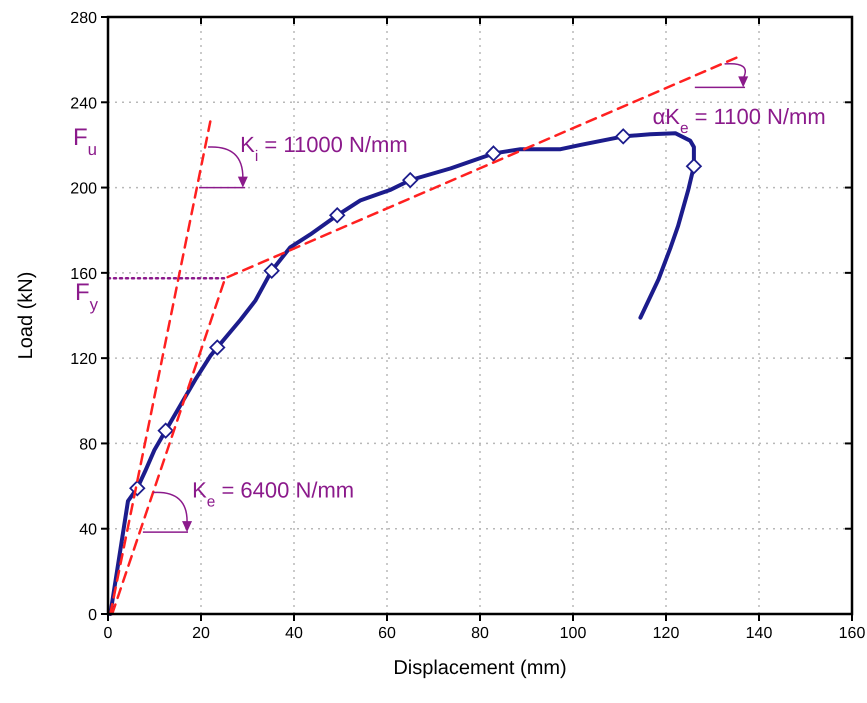 This screenshot has height=703, width=867. Describe the element at coordinates (201, 633) in the screenshot. I see `x-tick-label: 20` at that location.